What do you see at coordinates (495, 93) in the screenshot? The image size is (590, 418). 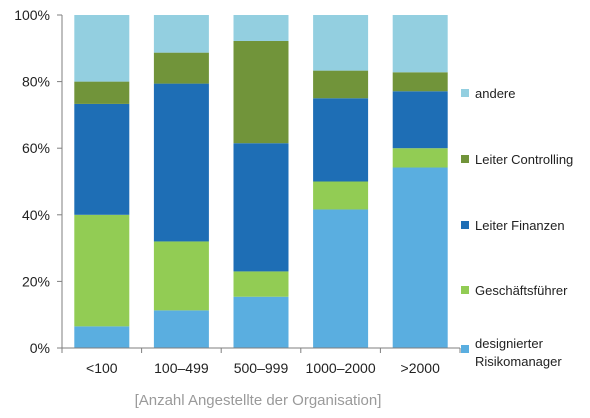 I see `legend-label: andere` at bounding box center [495, 93].